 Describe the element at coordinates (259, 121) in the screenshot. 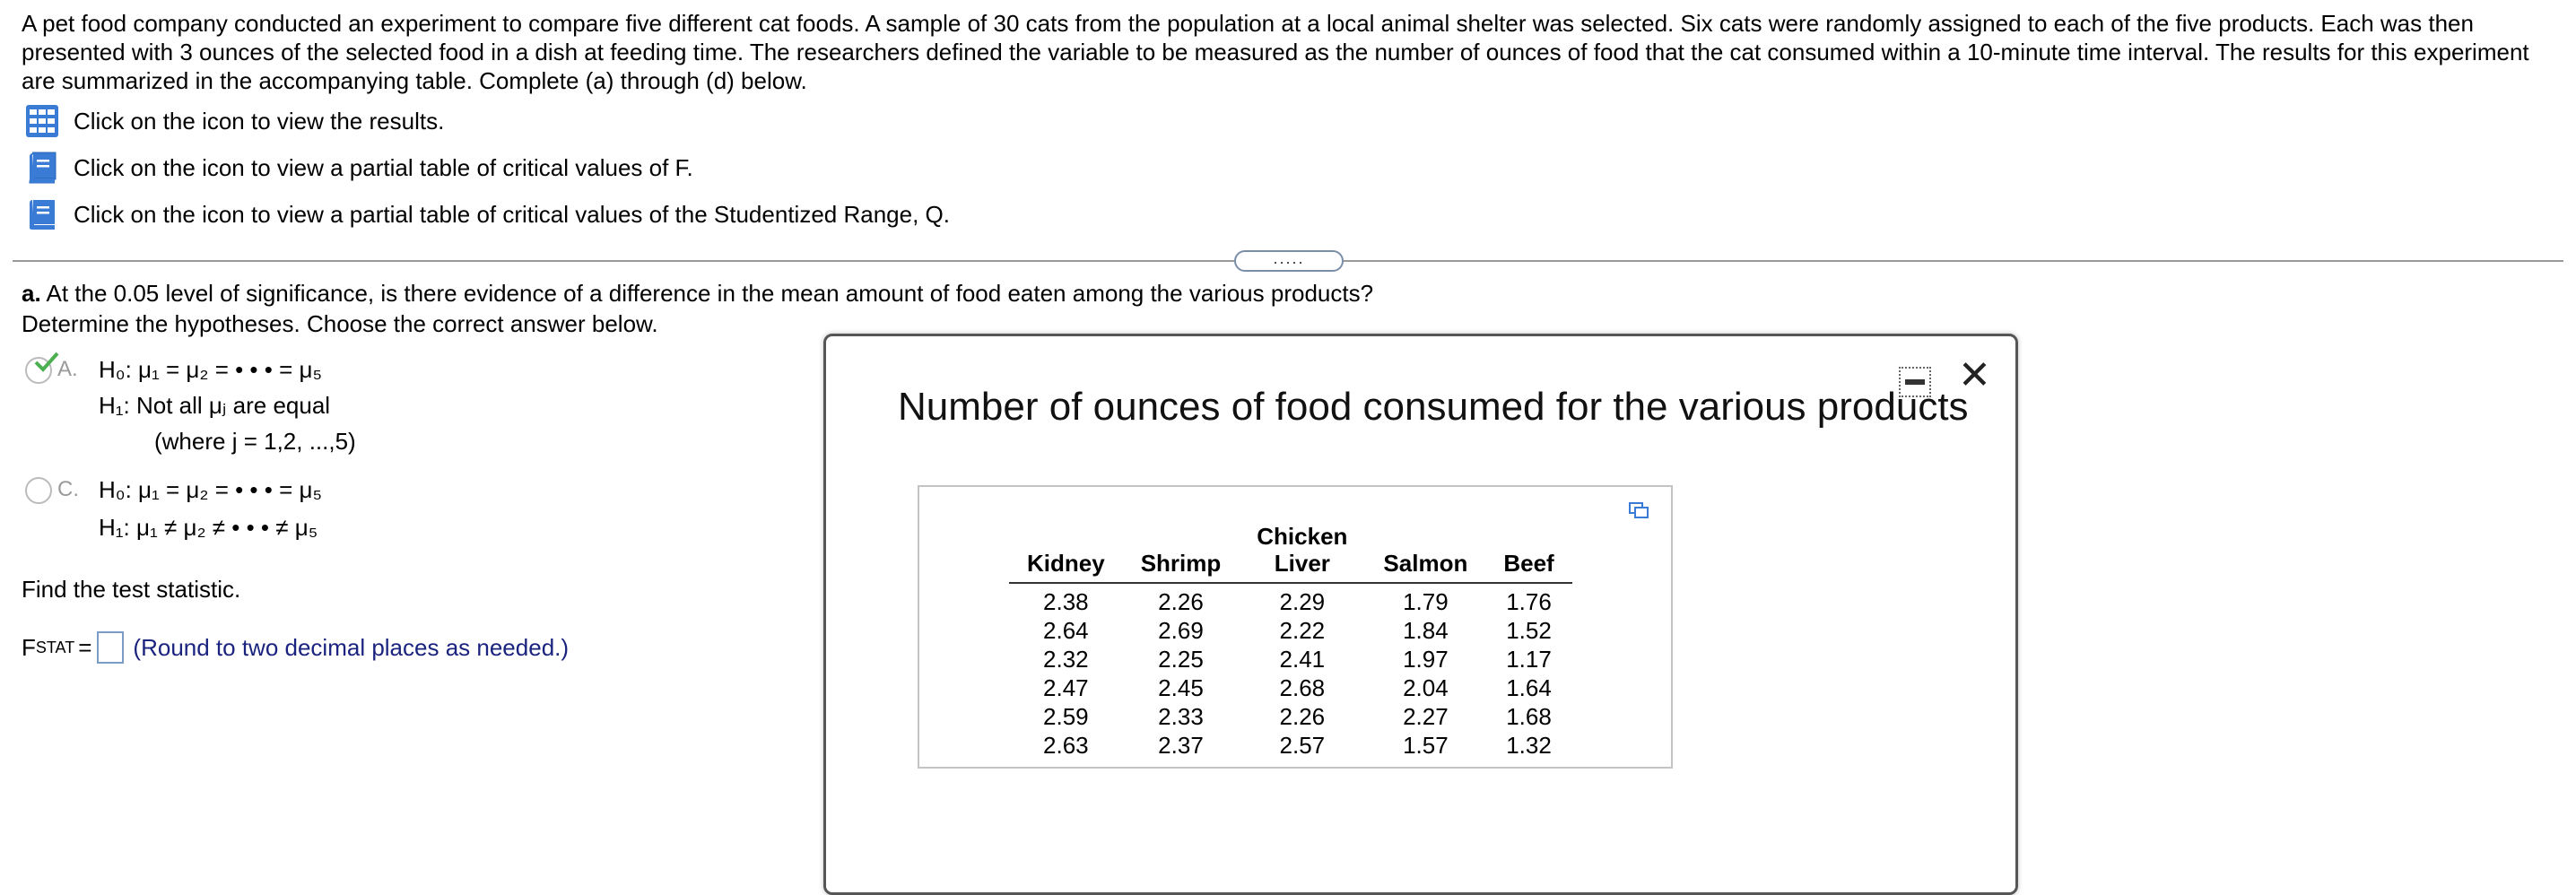

I see `view-results-label: Click on the icon to view the results.` at that location.